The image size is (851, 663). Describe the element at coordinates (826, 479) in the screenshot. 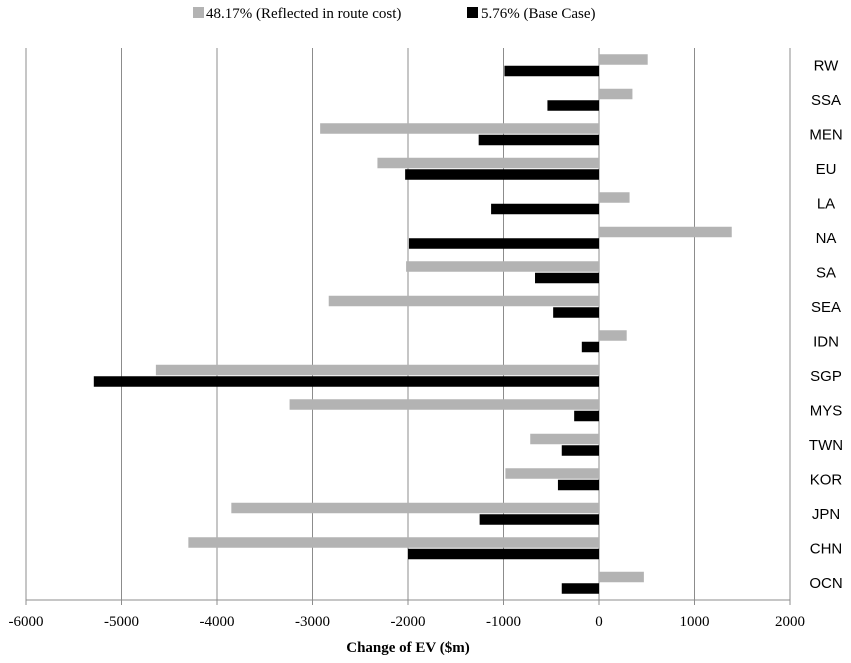

I see `category-label: KOR` at that location.